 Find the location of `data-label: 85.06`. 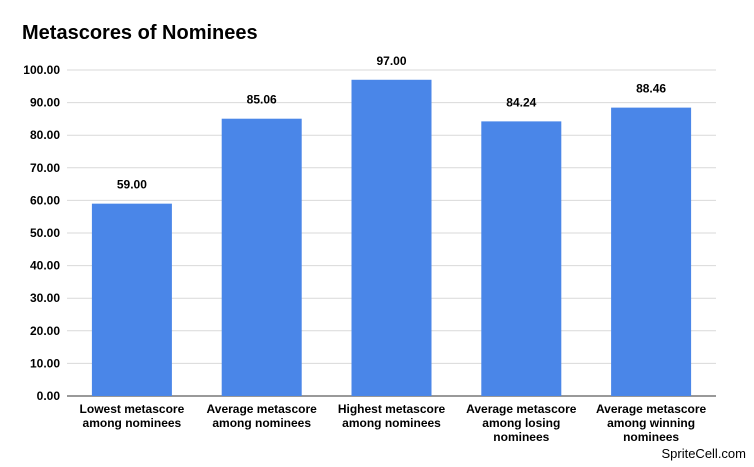

data-label: 85.06 is located at coordinates (262, 100).